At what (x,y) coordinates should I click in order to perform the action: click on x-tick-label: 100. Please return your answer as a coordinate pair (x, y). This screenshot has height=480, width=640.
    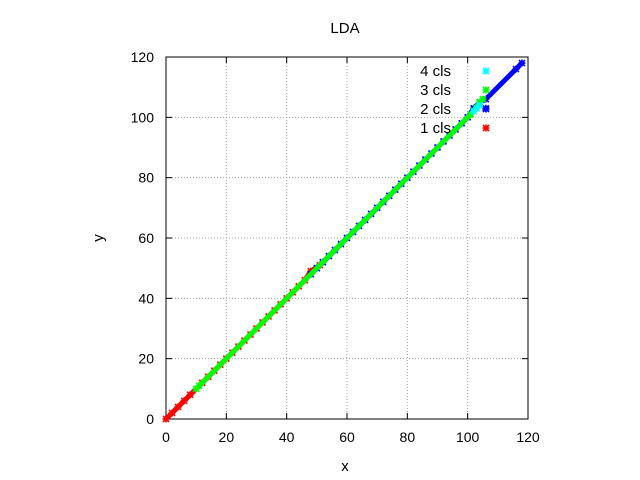
    Looking at the image, I should click on (468, 437).